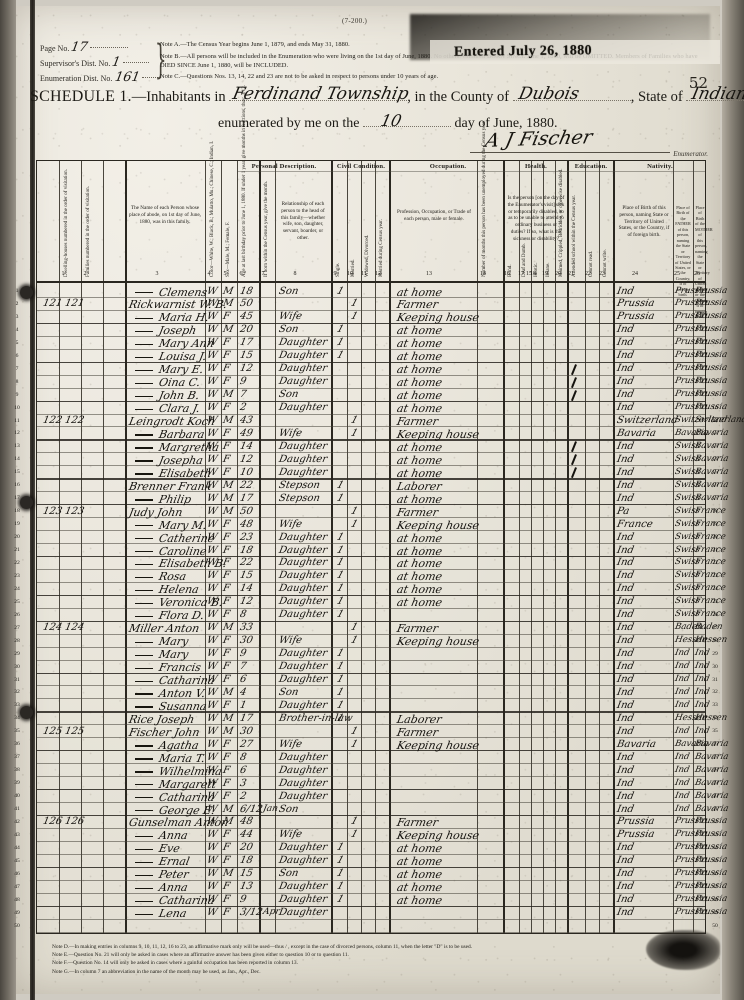  What do you see at coordinates (81, 96) in the screenshot?
I see `schedule-label: SCHEDULE 1.` at bounding box center [81, 96].